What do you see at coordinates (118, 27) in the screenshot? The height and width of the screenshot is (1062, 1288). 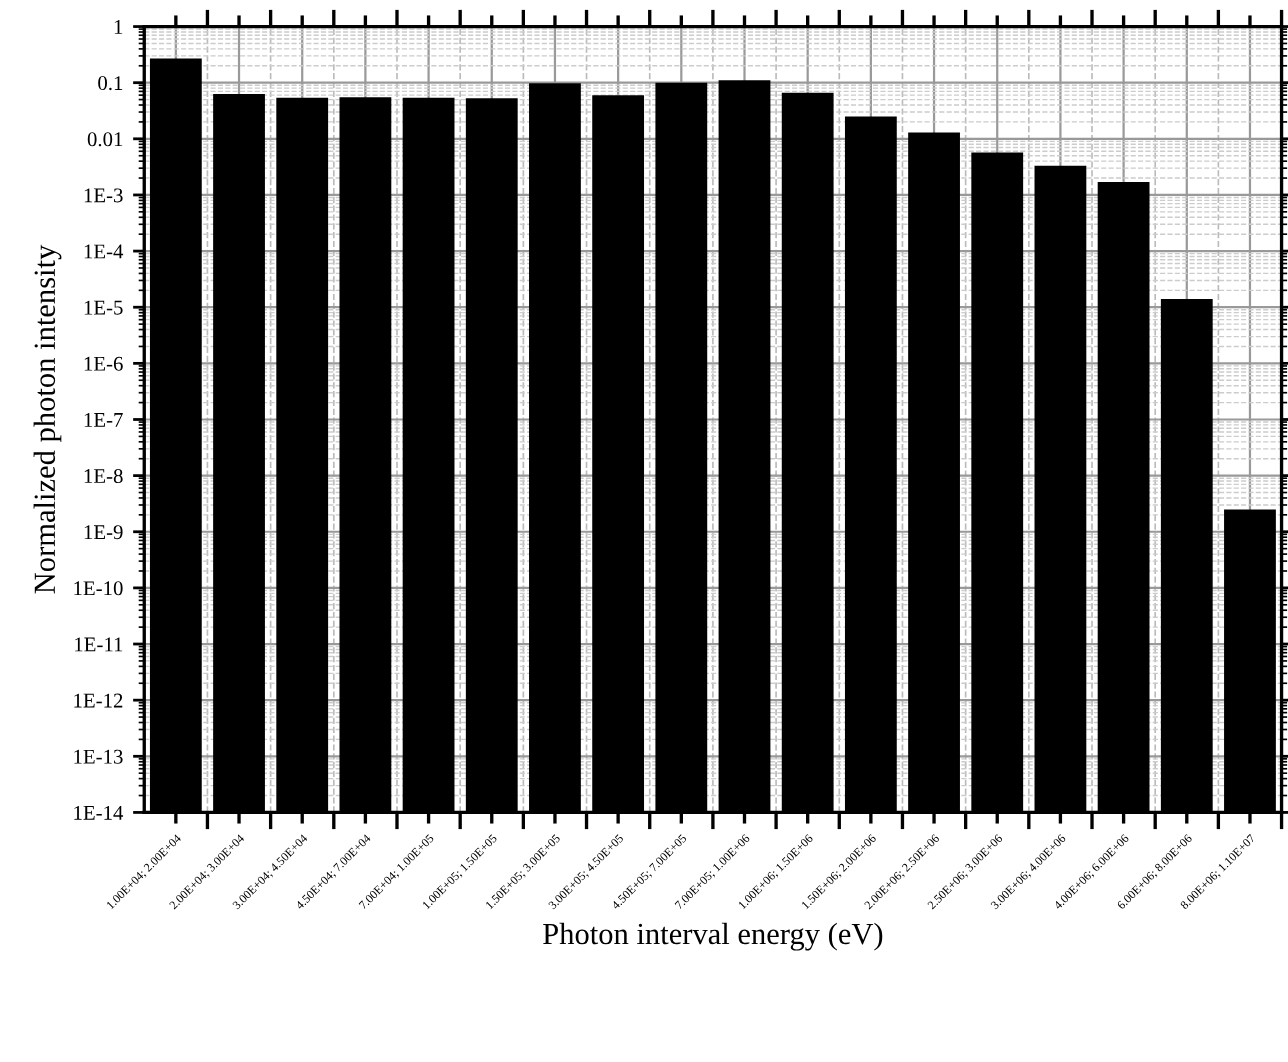 I see `y-tick-label: 1` at bounding box center [118, 27].